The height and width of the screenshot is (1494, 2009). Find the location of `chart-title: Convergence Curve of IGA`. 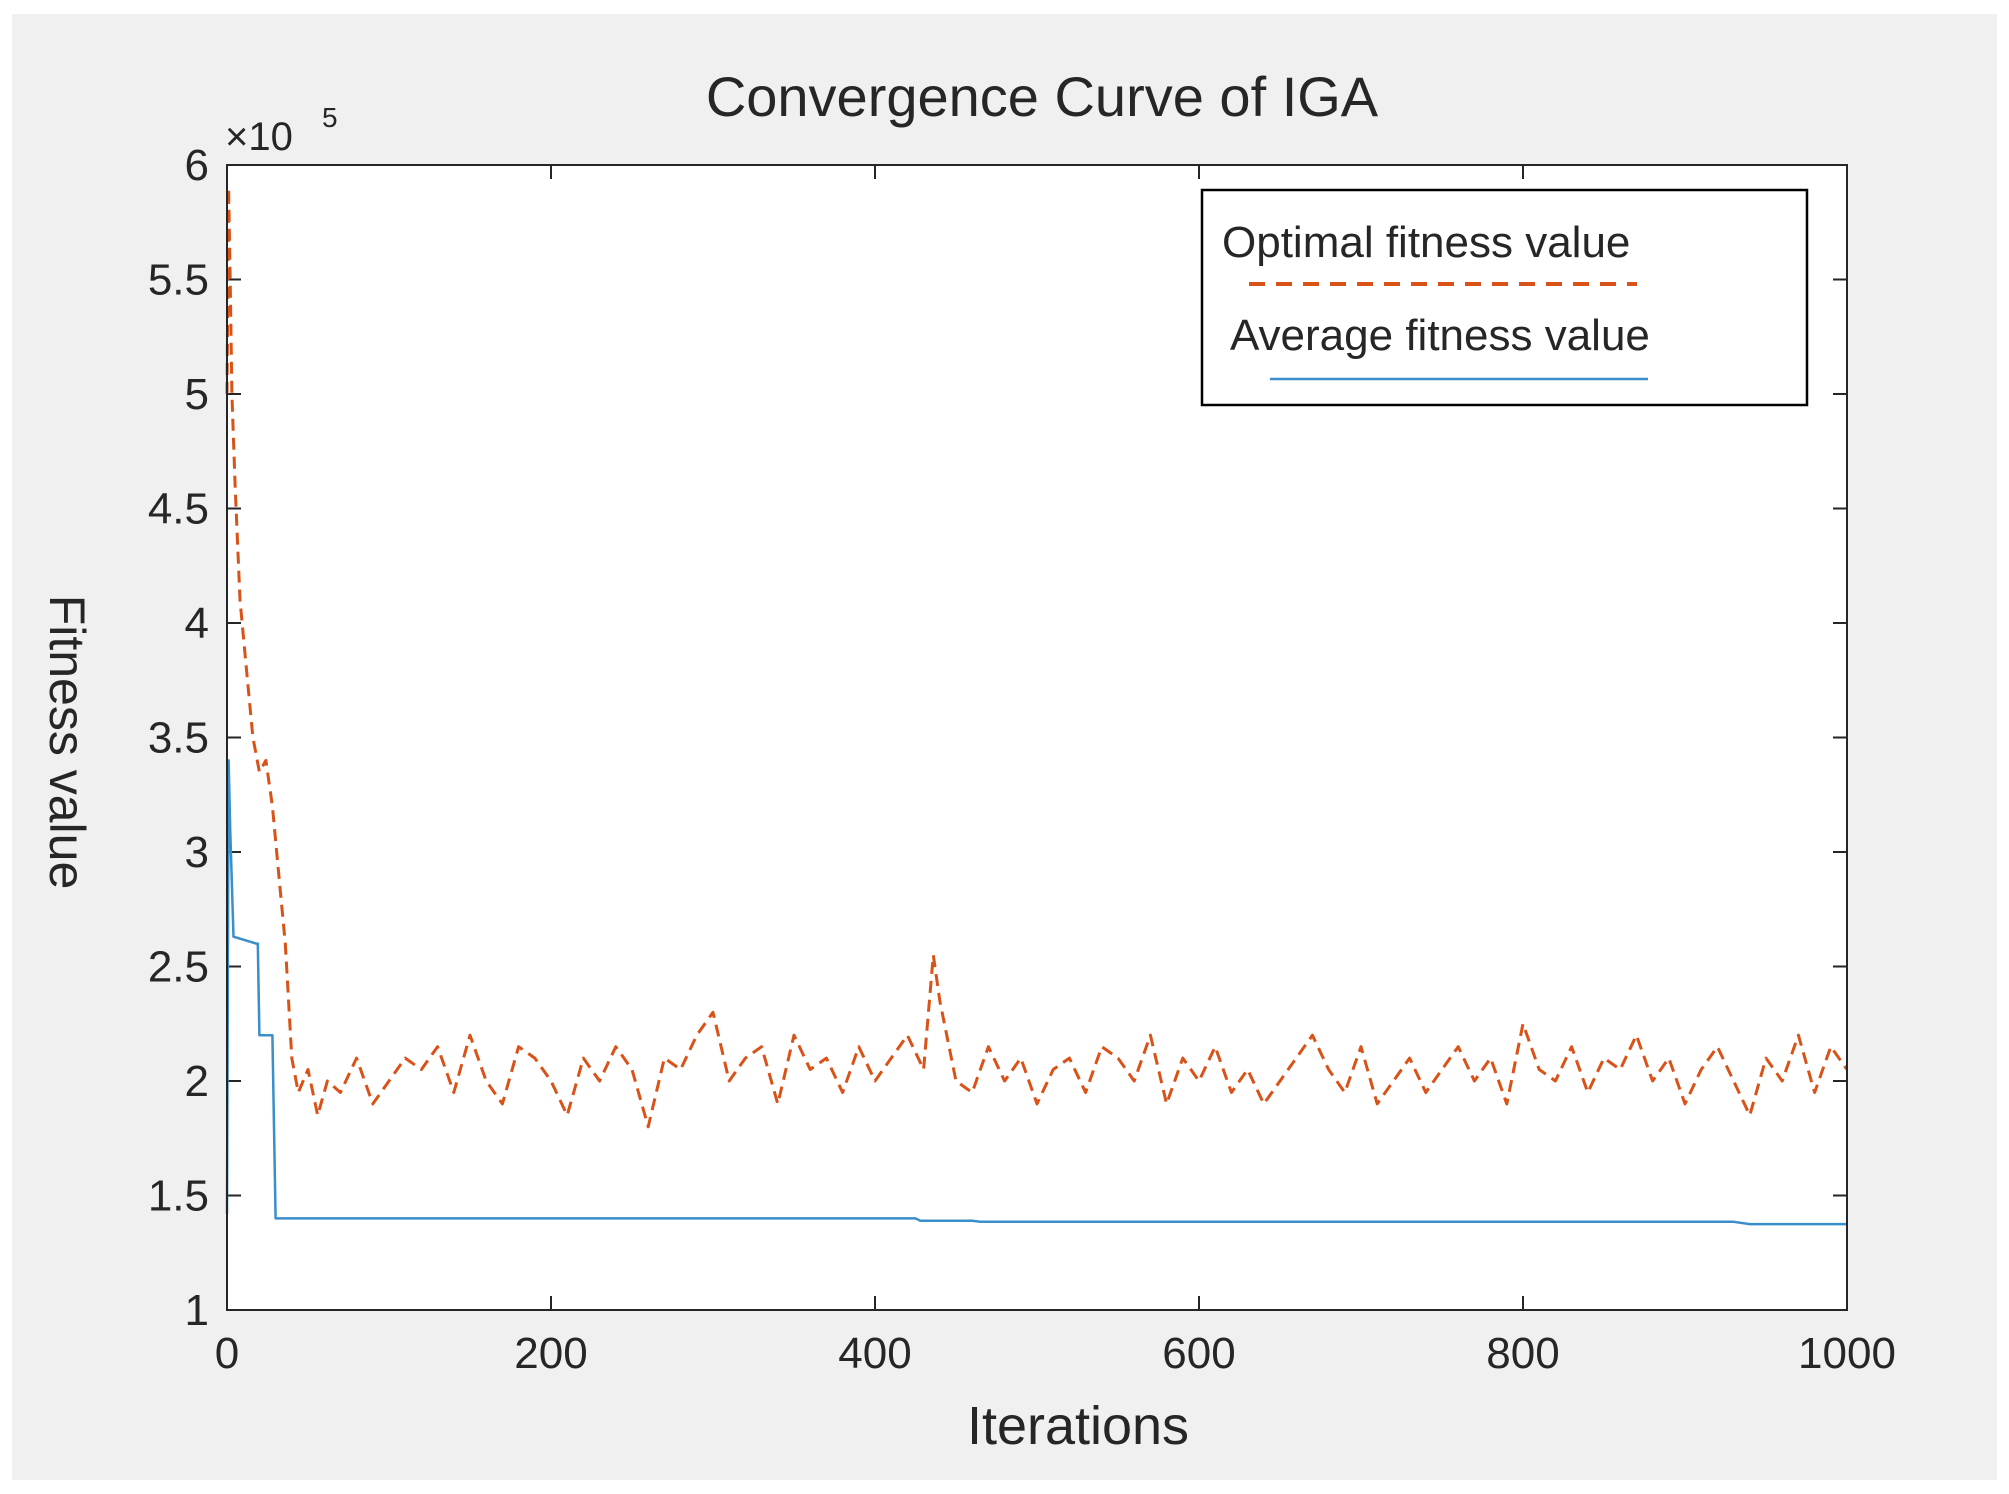

chart-title: Convergence Curve of IGA is located at coordinates (1042, 96).